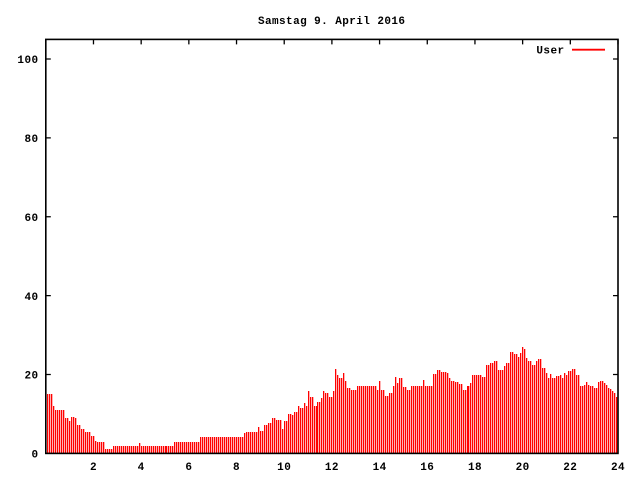 Image resolution: width=640 pixels, height=480 pixels. I want to click on svg-text: Samstag 9. April 2016, so click(331, 22).